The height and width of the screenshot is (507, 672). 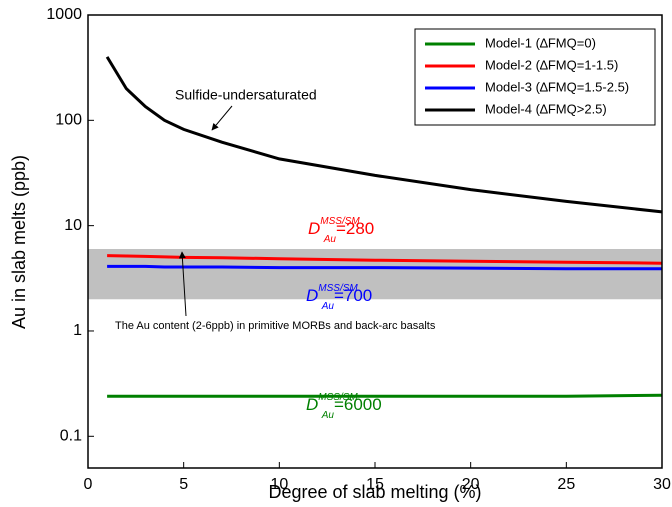 I want to click on y-axis-title: Au in slab melts (ppb), so click(x=19, y=242).